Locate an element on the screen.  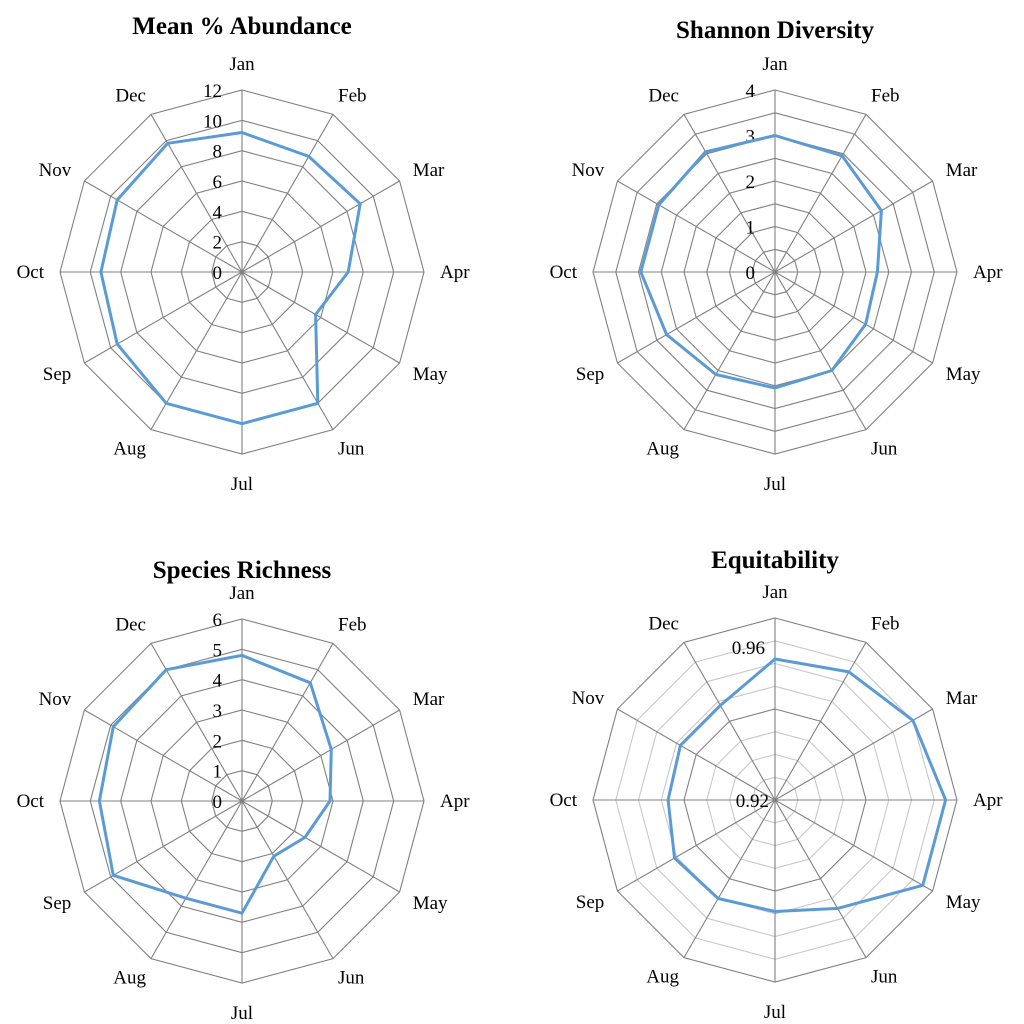
chart-species-richness-label-apr: Apr is located at coordinates (455, 801).